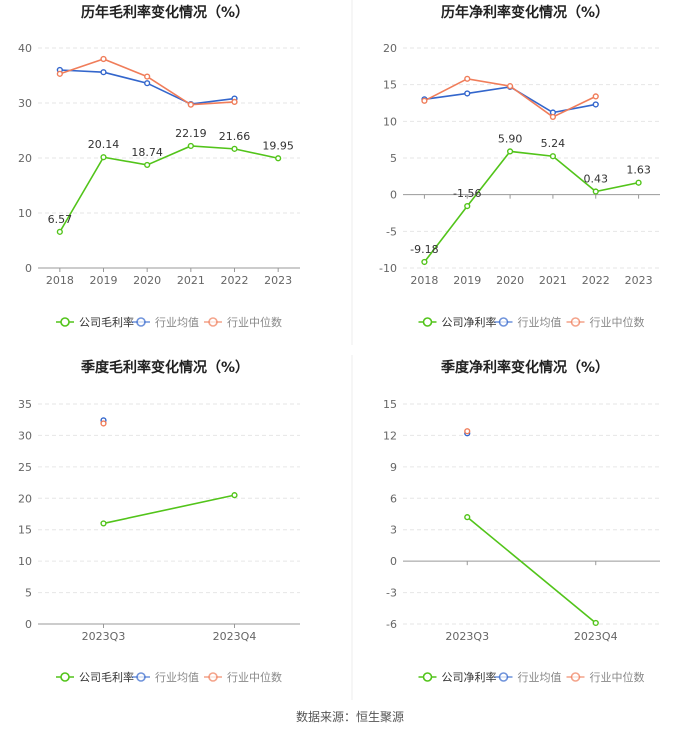  What do you see at coordinates (391, 593) in the screenshot?
I see `y-tick-label: -3` at bounding box center [391, 593].